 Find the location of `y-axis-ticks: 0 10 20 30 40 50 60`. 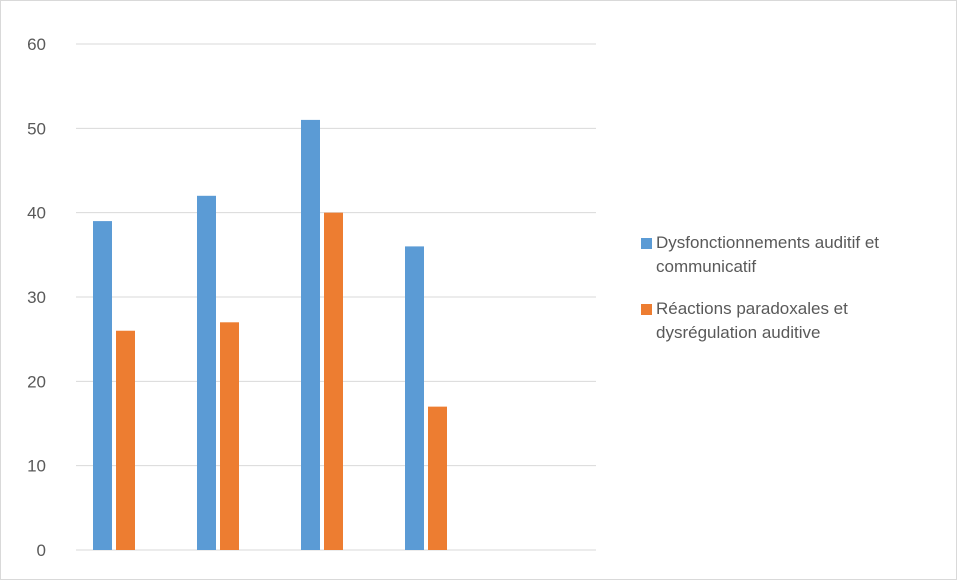

y-axis-ticks: 0 10 20 30 40 50 60 is located at coordinates (36, 297).